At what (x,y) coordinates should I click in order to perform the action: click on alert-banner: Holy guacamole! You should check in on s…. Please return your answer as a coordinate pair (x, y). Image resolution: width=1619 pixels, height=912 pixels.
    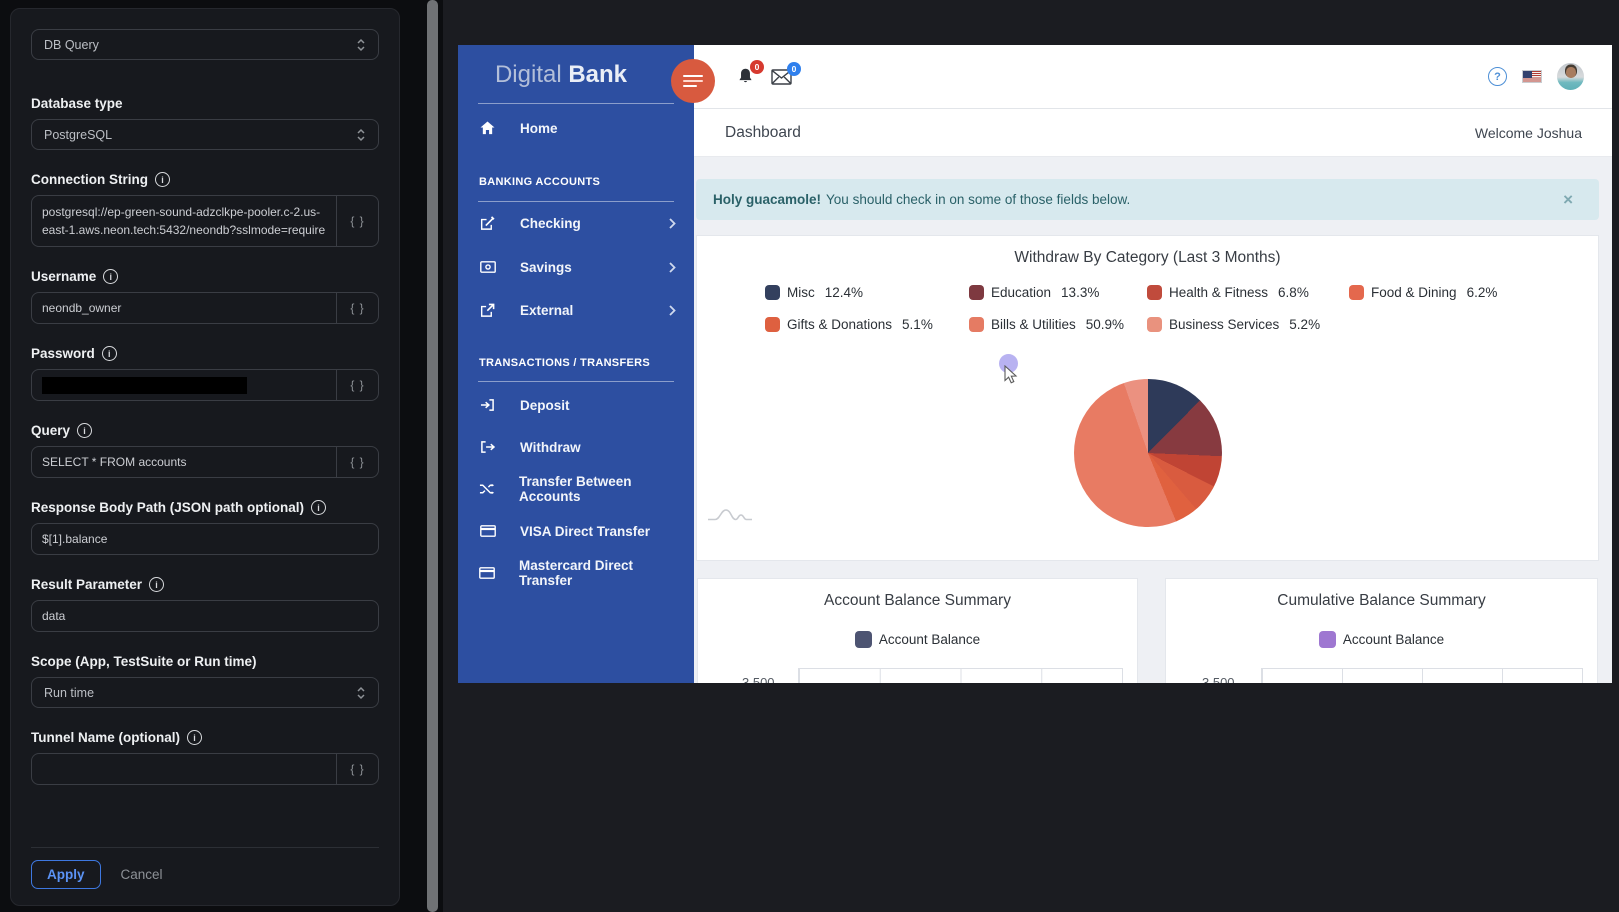
    Looking at the image, I should click on (1147, 199).